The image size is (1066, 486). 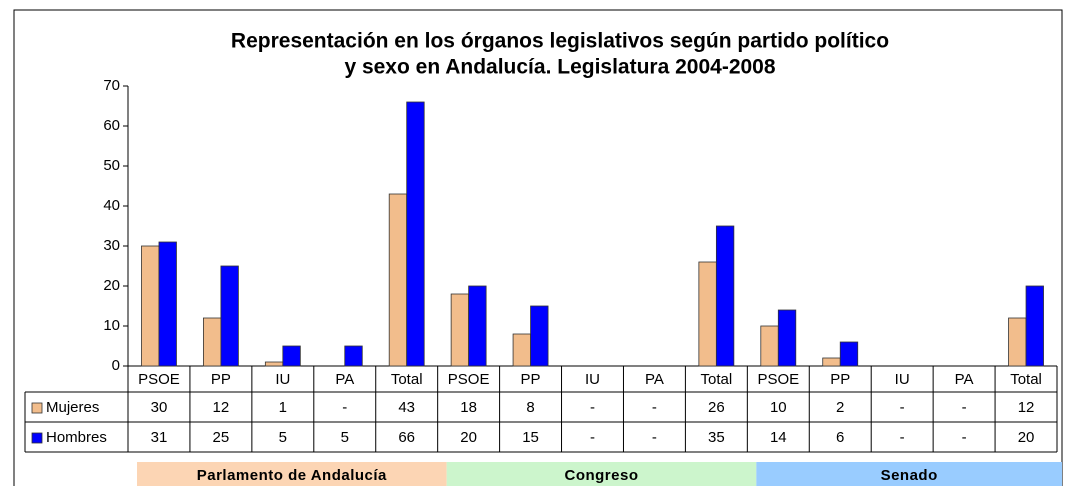 I want to click on legend-label: Hombres, so click(x=76, y=437).